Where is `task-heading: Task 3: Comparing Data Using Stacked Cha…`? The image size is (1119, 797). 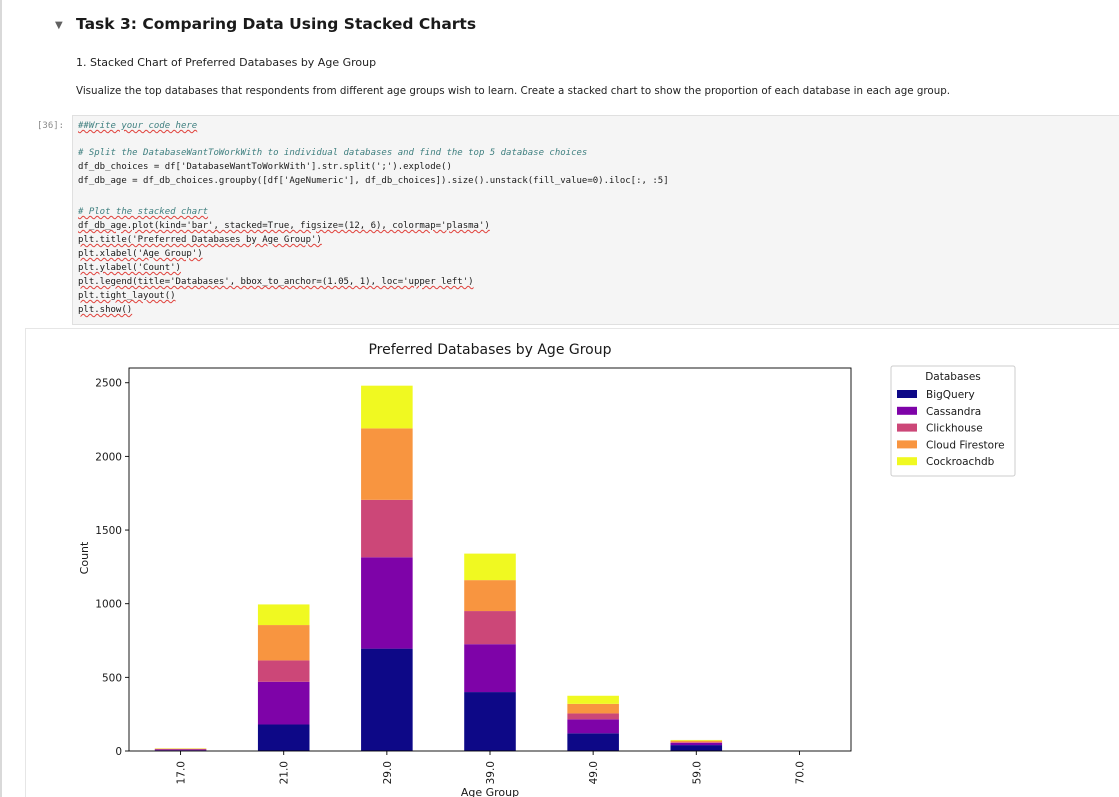
task-heading: Task 3: Comparing Data Using Stacked Cha… is located at coordinates (276, 24).